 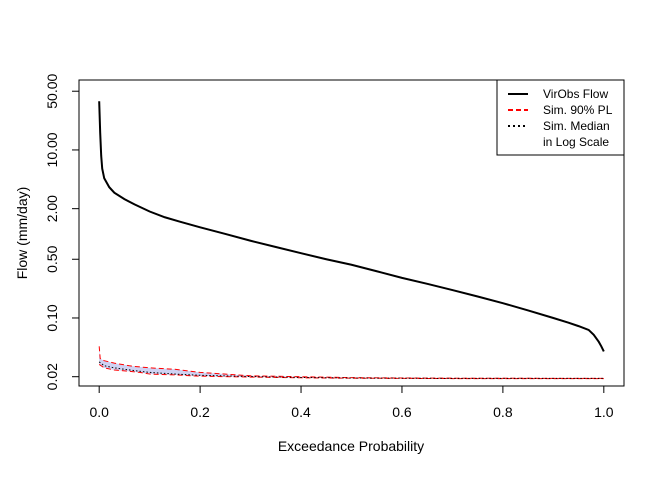 I want to click on sim-median-line, so click(x=351, y=370).